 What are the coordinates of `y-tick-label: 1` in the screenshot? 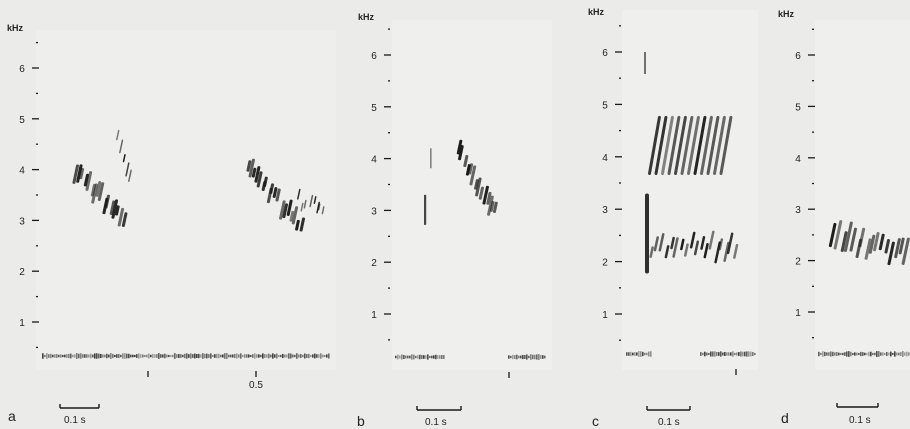 It's located at (22, 323).